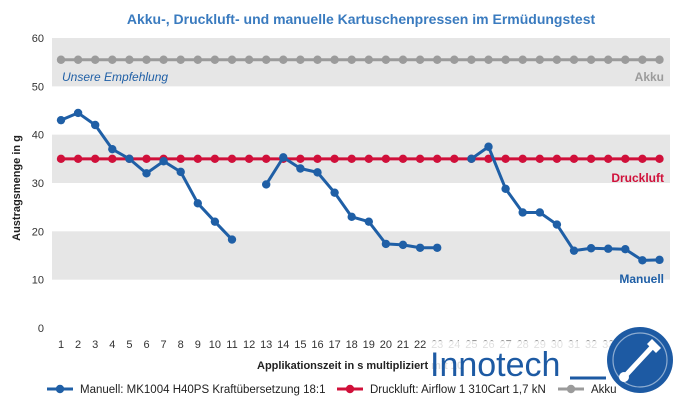 Image resolution: width=691 pixels, height=416 pixels. I want to click on x-tick-label: 11, so click(231, 345).